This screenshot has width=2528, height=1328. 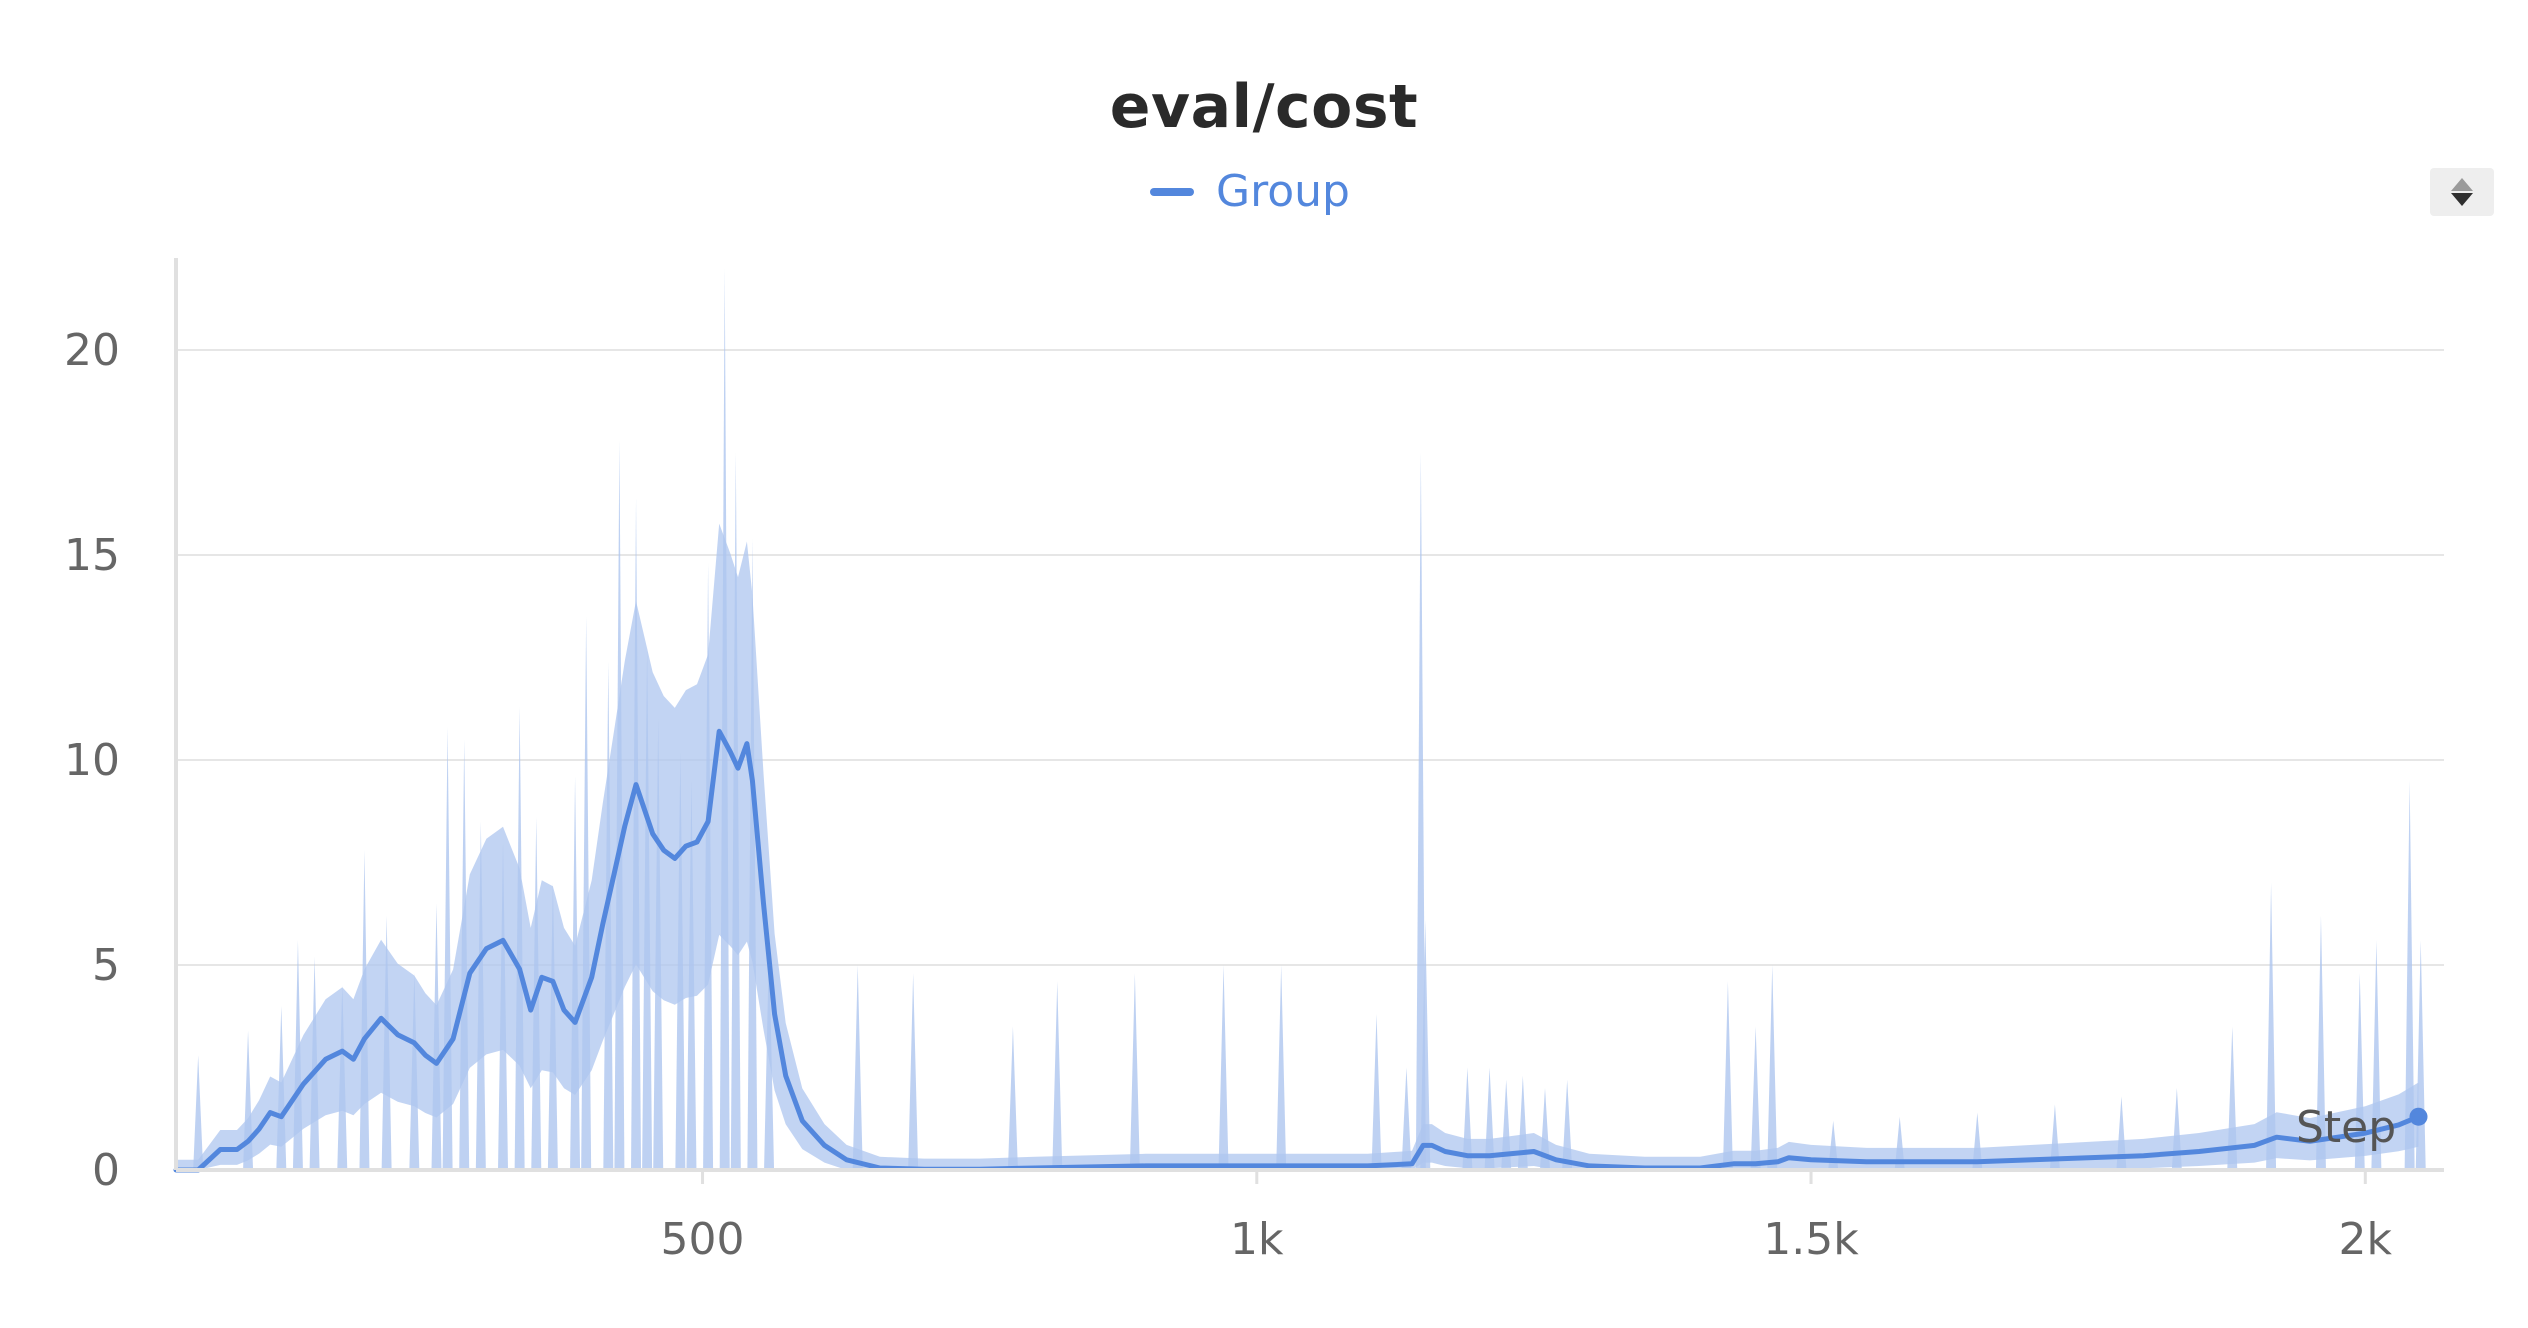 What do you see at coordinates (2366, 1239) in the screenshot?
I see `x-tick-label: 2k` at bounding box center [2366, 1239].